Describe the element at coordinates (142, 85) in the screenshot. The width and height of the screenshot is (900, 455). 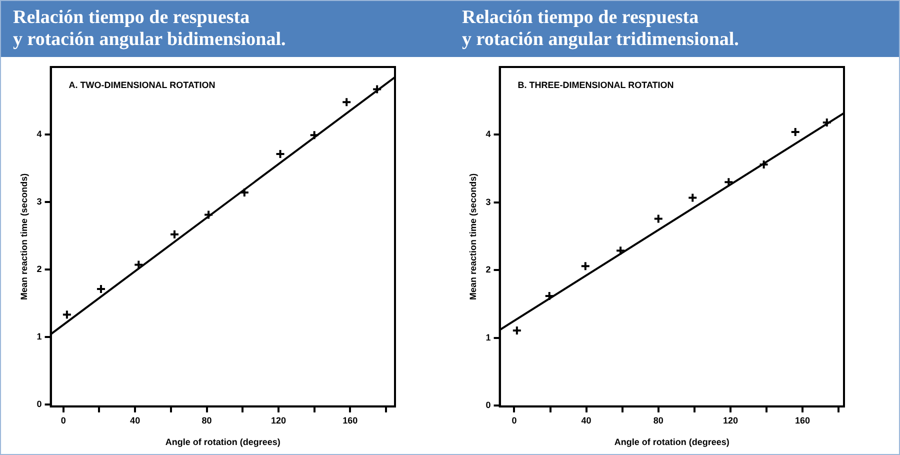
I see `text: A. TWO-DIMENSIONAL ROTATION` at that location.